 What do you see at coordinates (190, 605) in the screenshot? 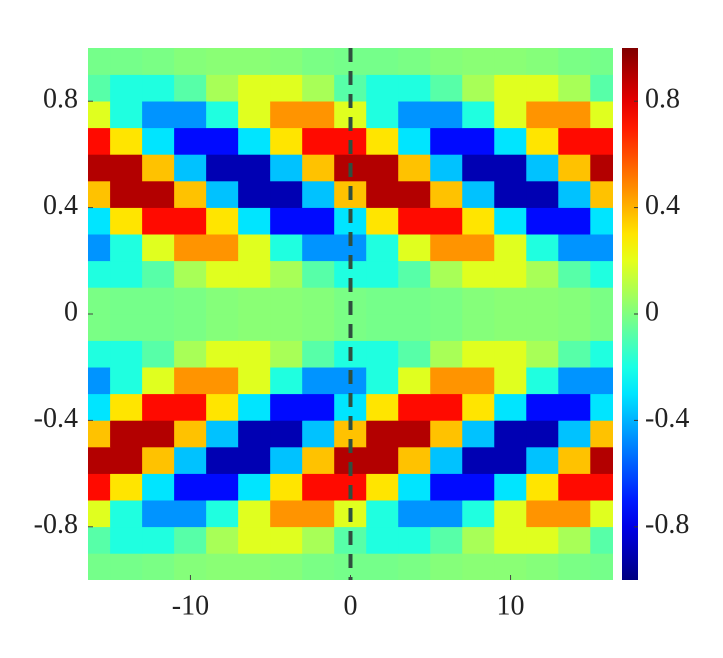
I see `x-tick-label: -10` at bounding box center [190, 605].